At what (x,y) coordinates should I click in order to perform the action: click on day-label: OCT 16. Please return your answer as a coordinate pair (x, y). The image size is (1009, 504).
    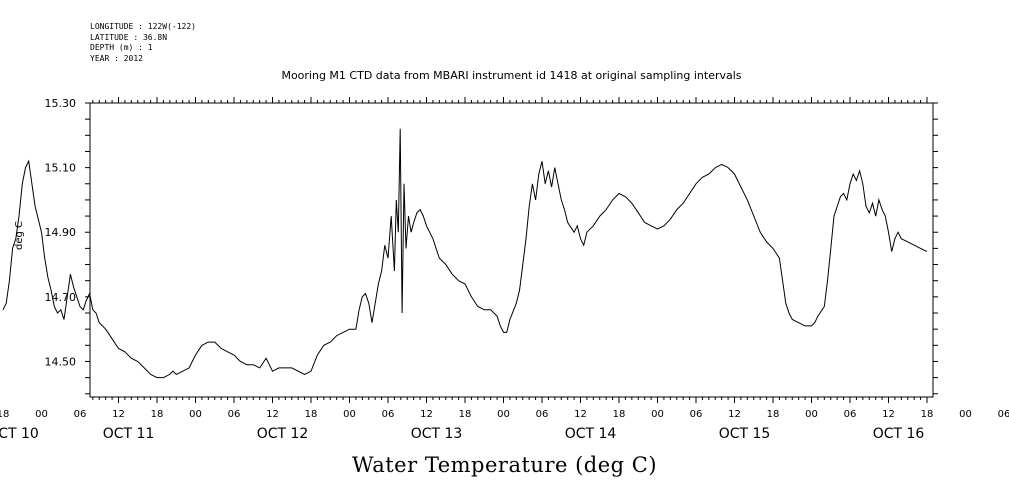
    Looking at the image, I should click on (899, 434).